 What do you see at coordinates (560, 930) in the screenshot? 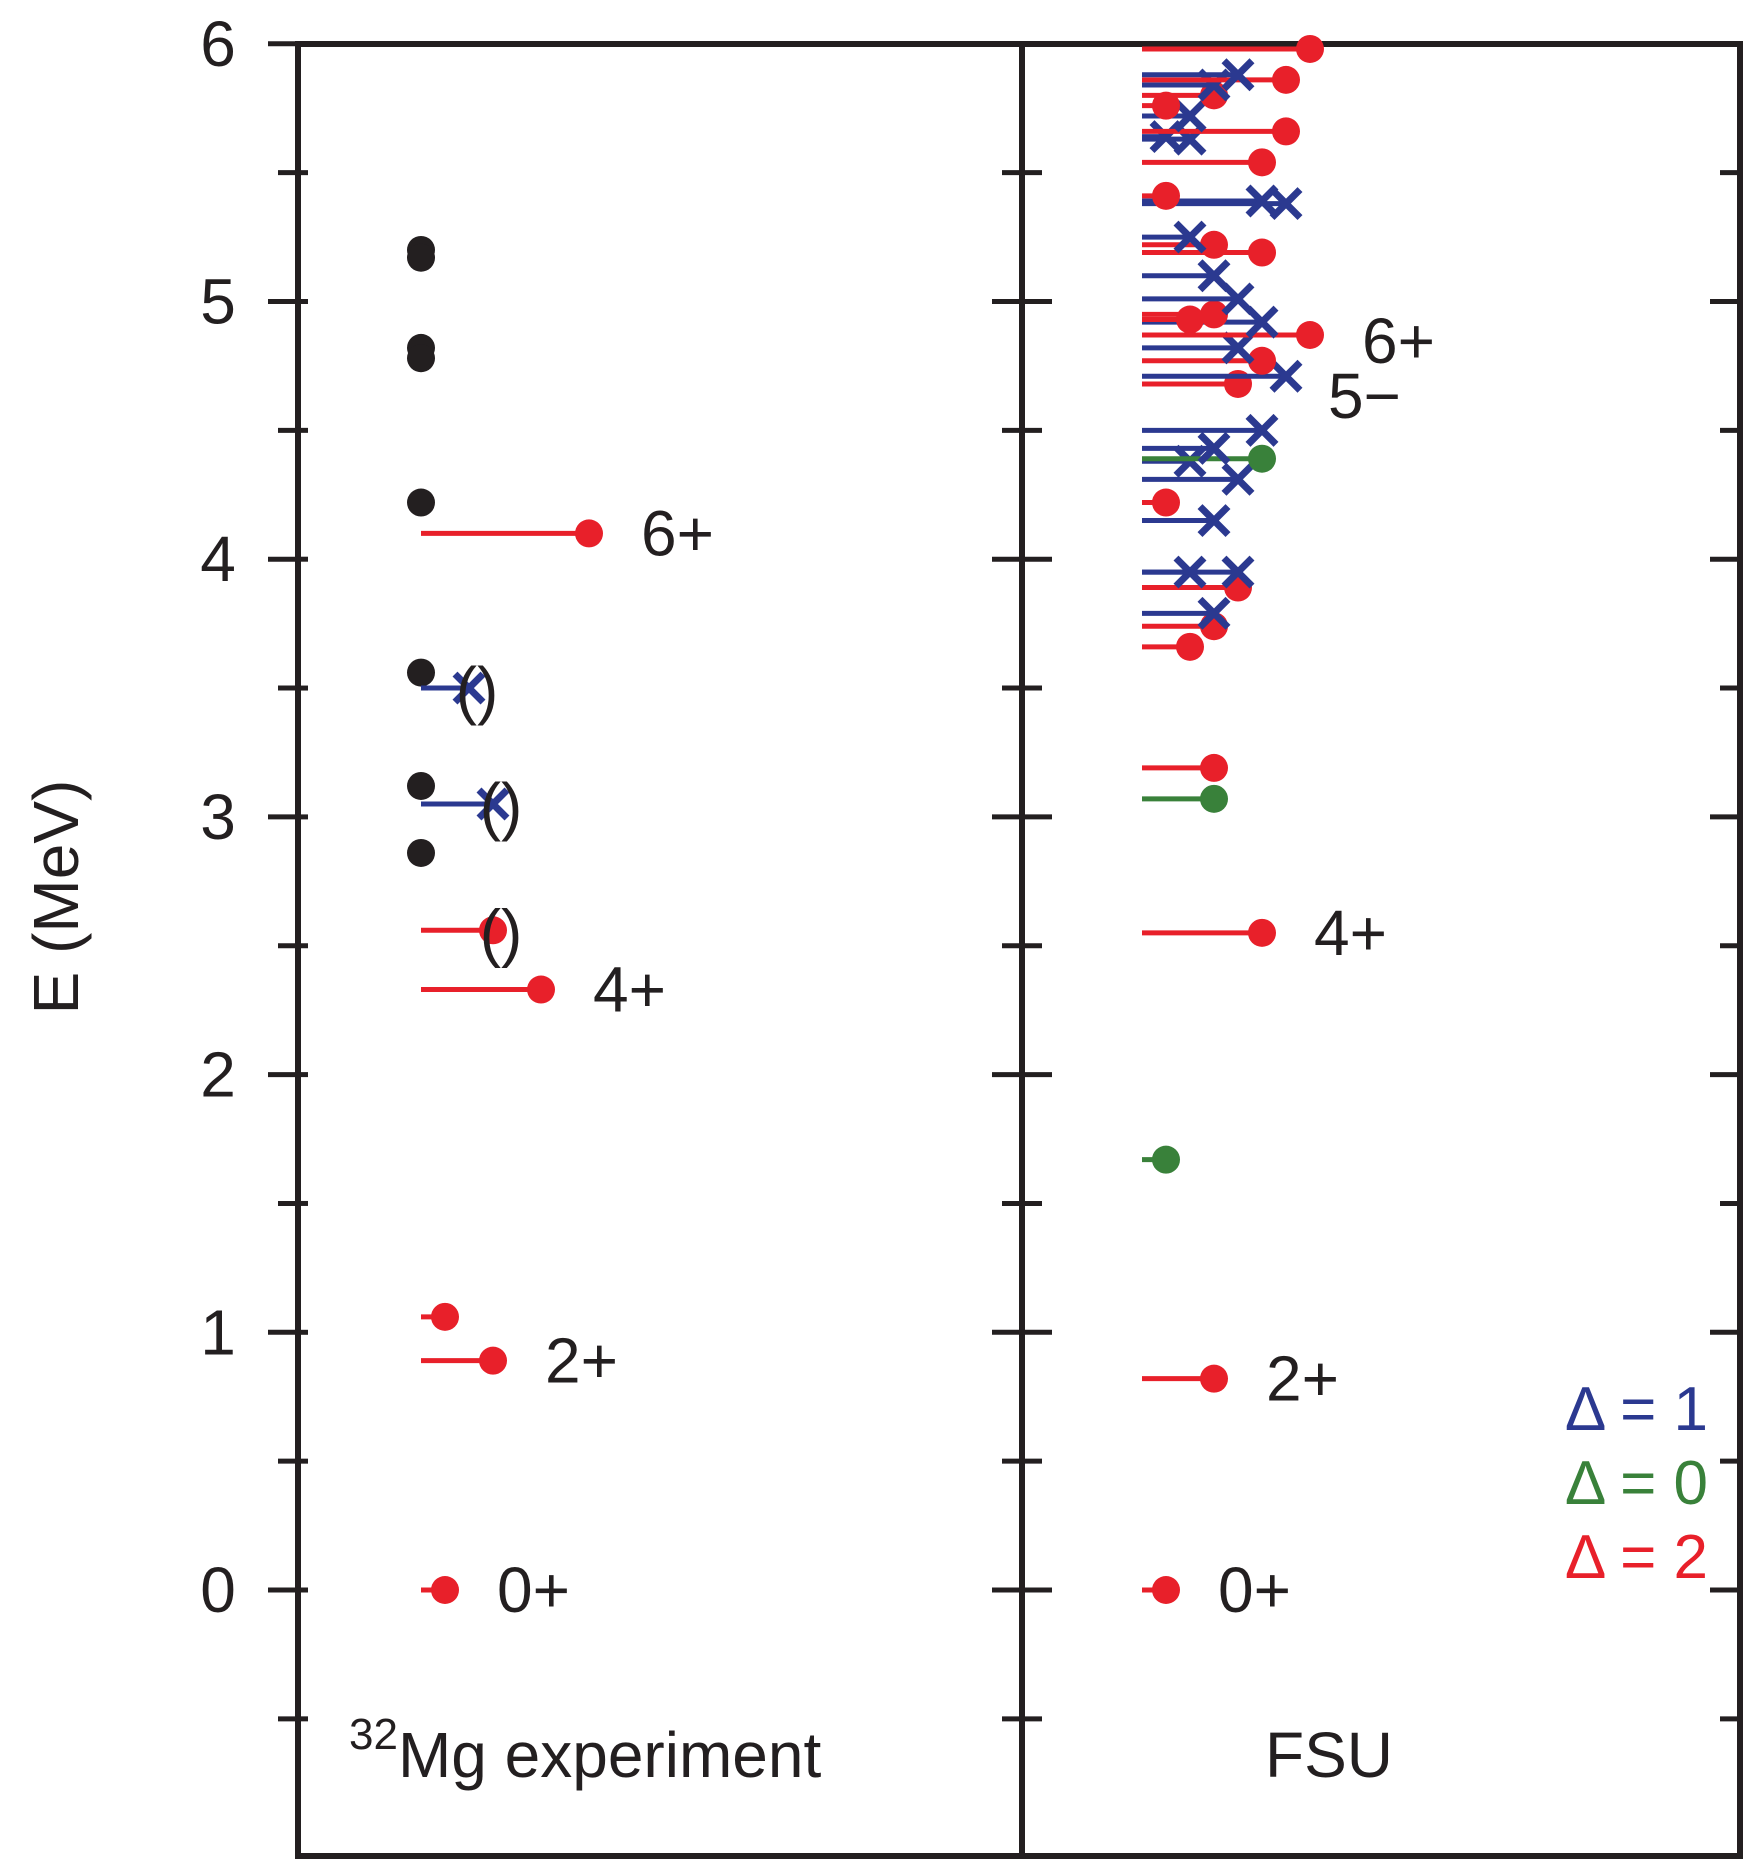
I see `experiment-levels: 0+ 2+ 4+ () () () 6+` at bounding box center [560, 930].